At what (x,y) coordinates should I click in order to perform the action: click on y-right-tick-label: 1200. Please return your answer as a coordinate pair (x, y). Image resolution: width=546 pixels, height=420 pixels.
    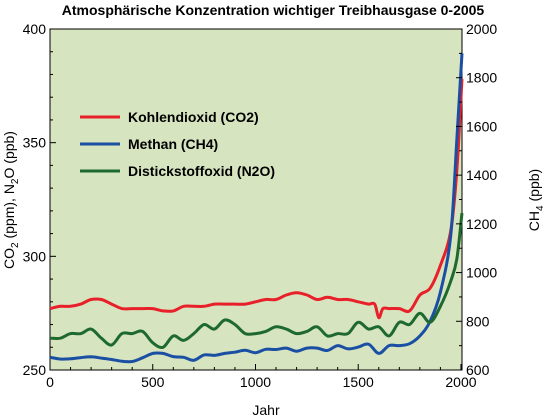
    Looking at the image, I should click on (481, 224).